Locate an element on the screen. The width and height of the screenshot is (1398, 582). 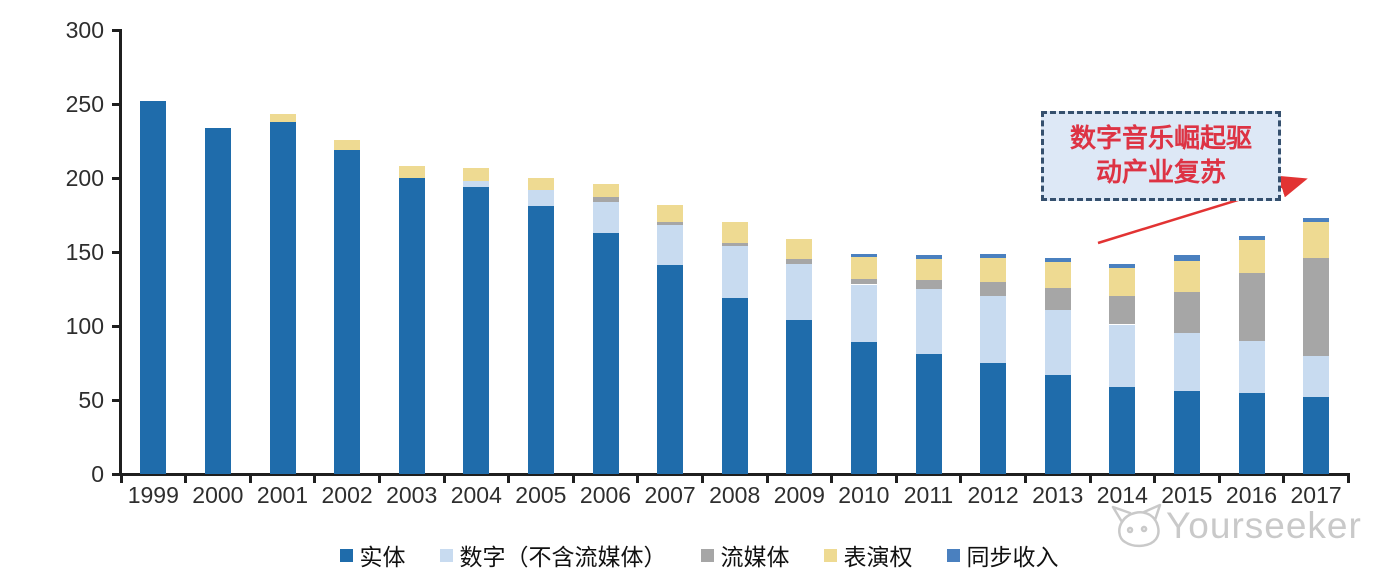
legend-label-sync: 同步收入 is located at coordinates (1012, 557).